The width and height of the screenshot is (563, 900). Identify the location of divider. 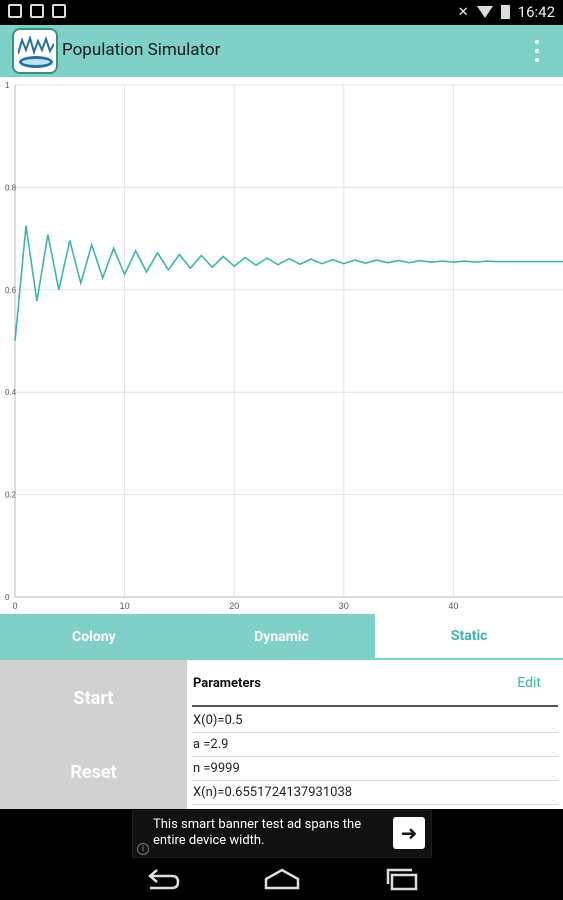
(375, 706).